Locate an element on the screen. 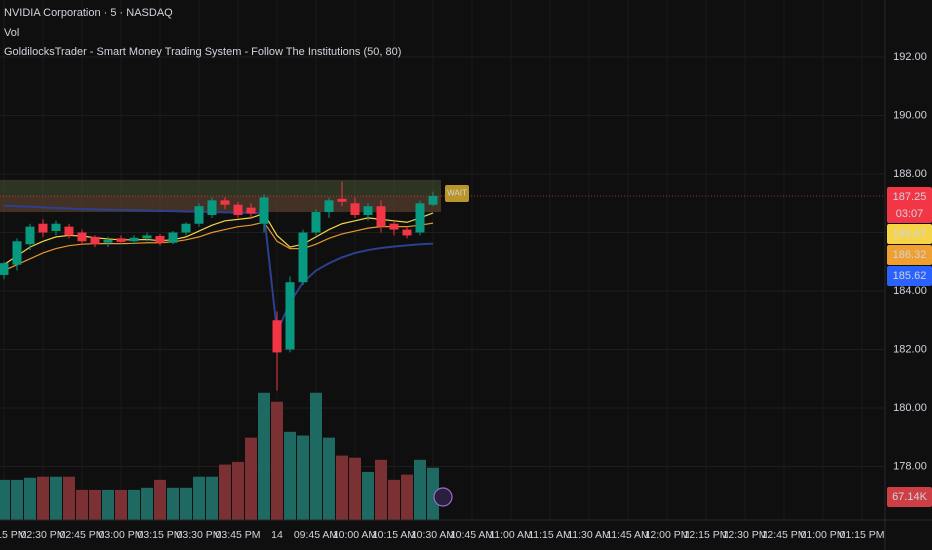 The height and width of the screenshot is (550, 932). x-tick-label: 01:00 PM is located at coordinates (823, 535).